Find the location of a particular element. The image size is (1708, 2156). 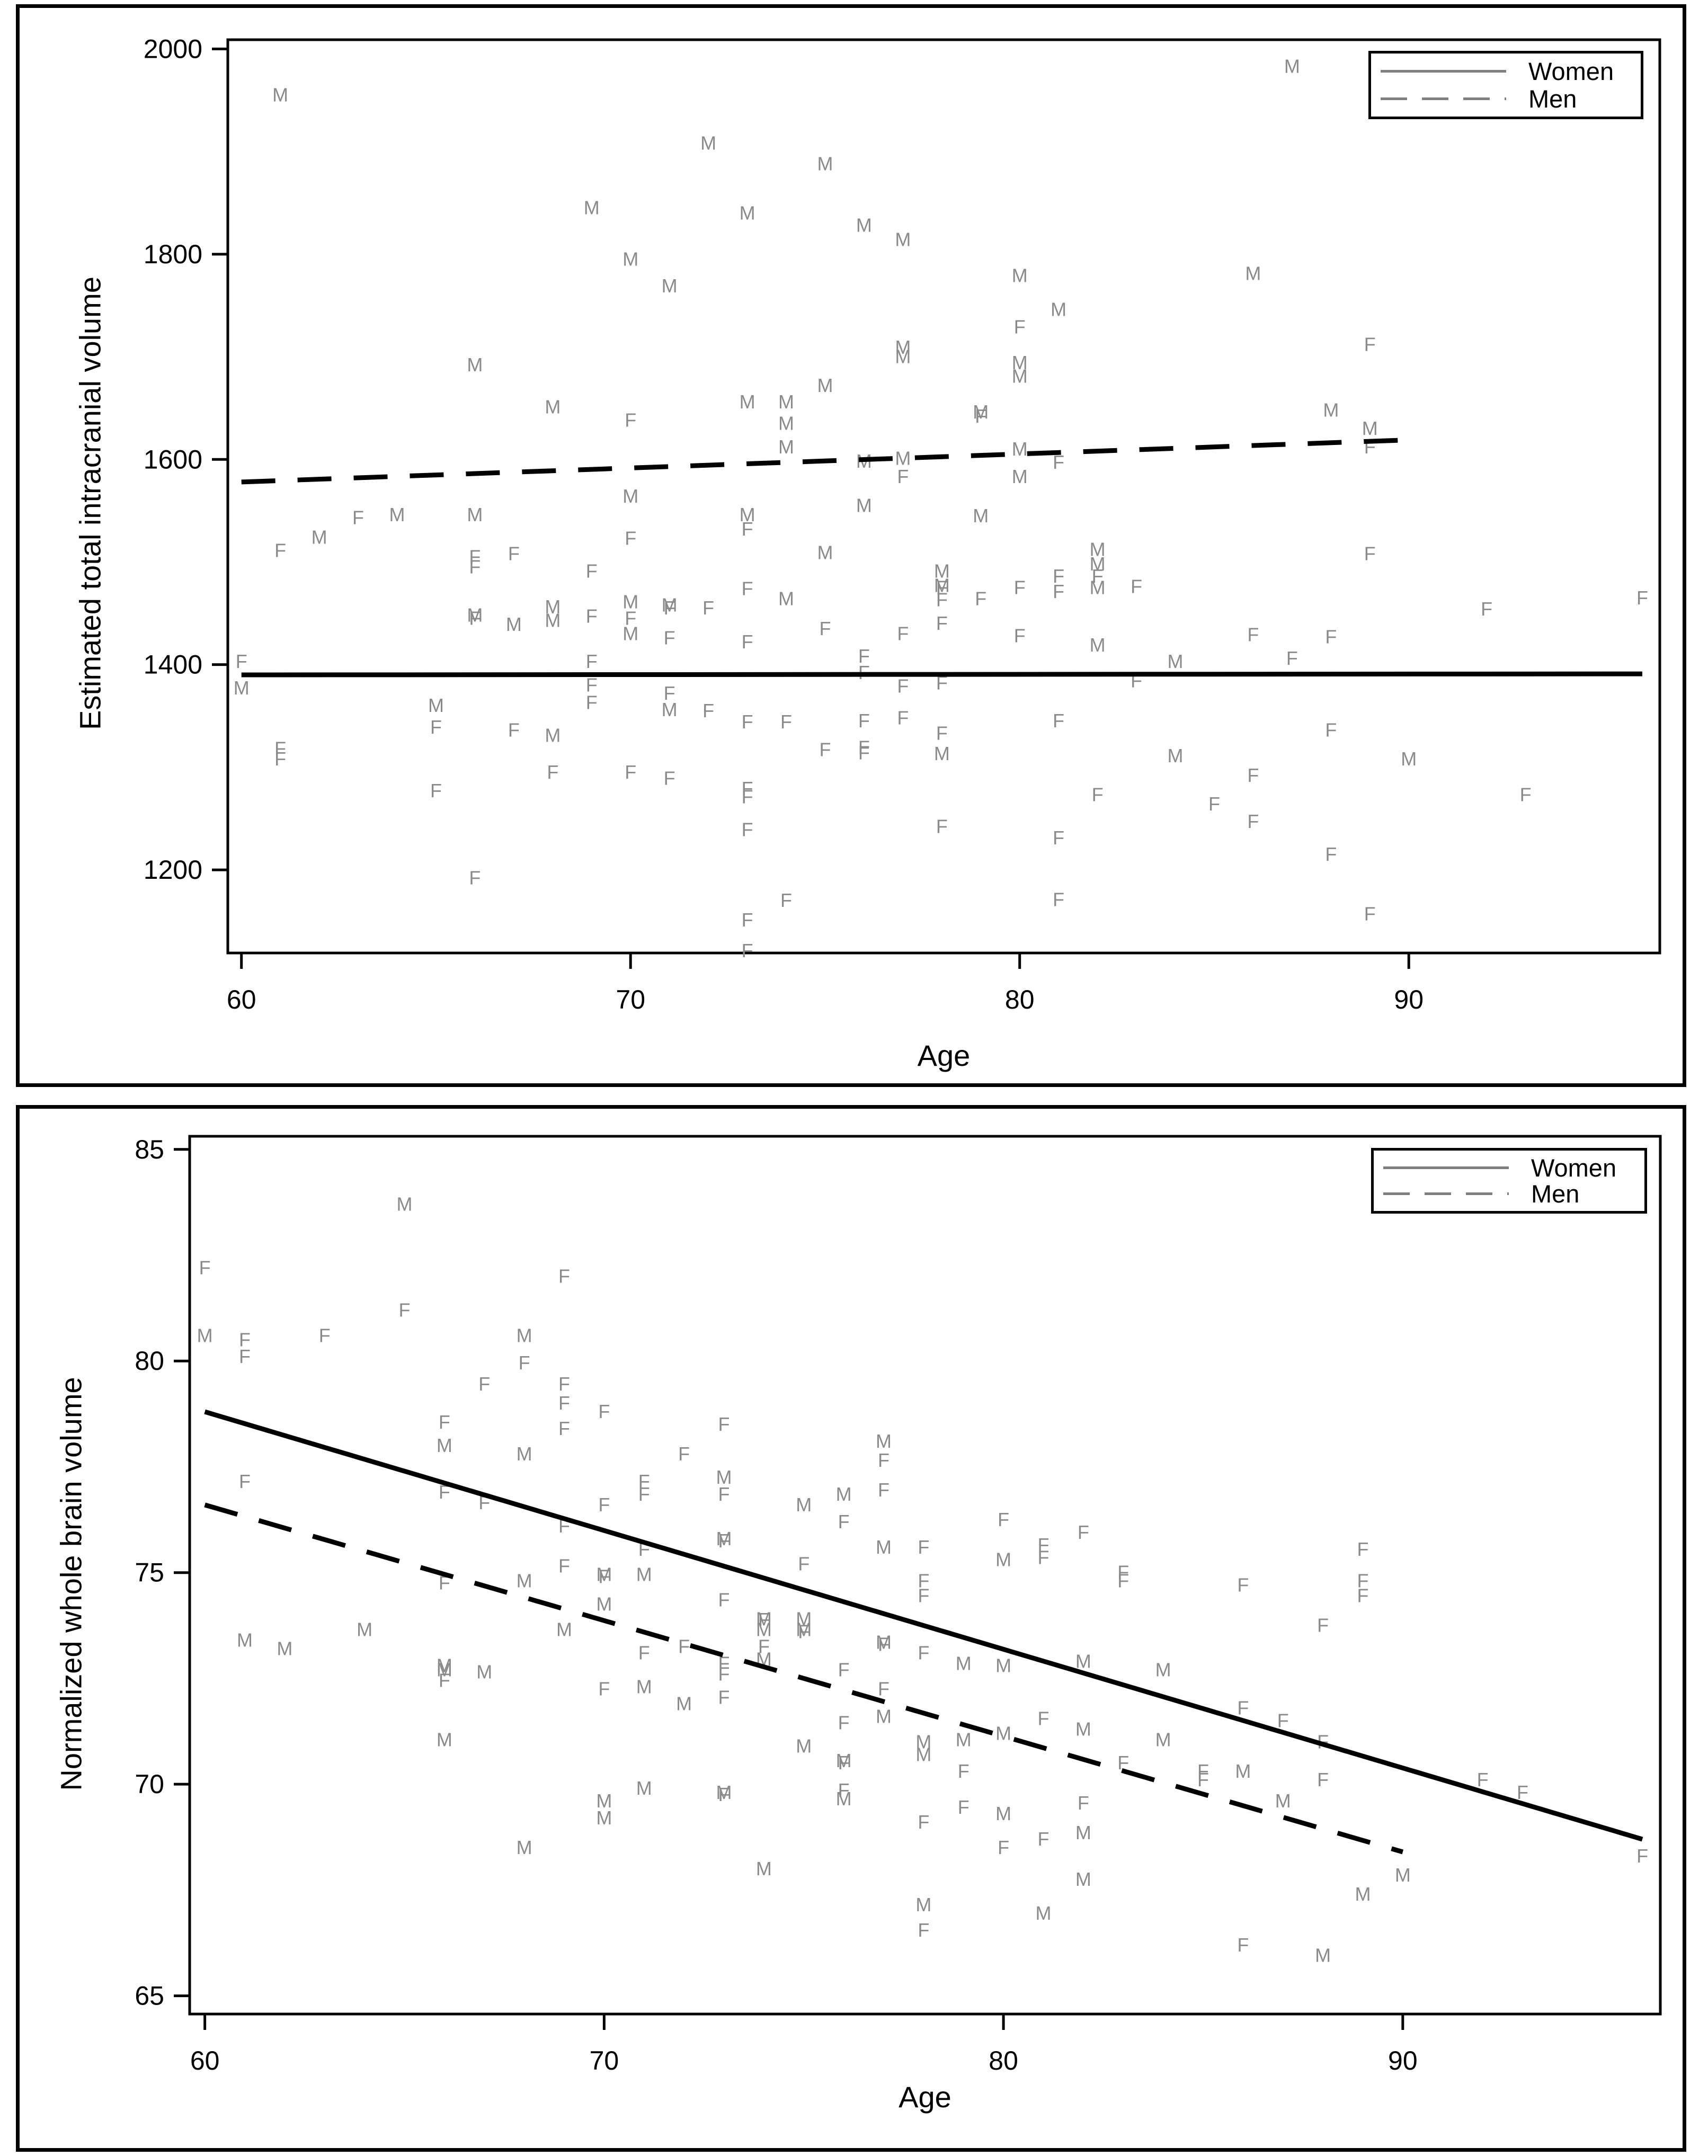

trend-line-men is located at coordinates (804, 1679).